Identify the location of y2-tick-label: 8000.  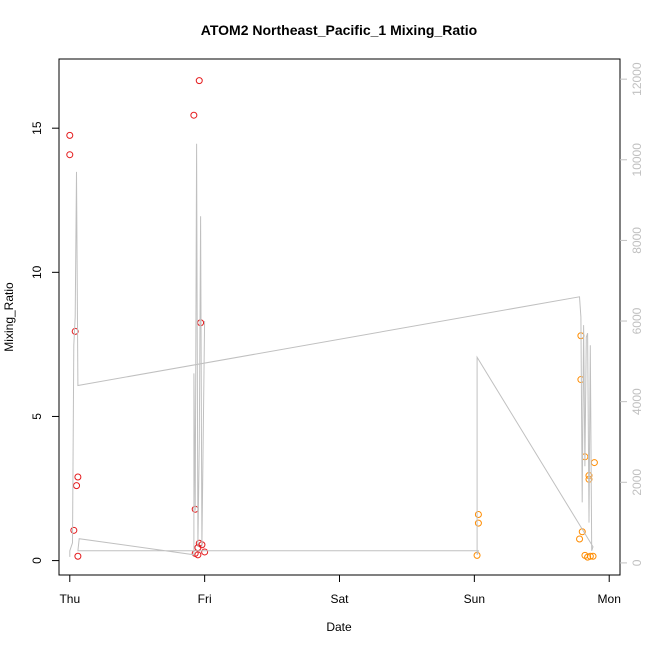
(637, 240).